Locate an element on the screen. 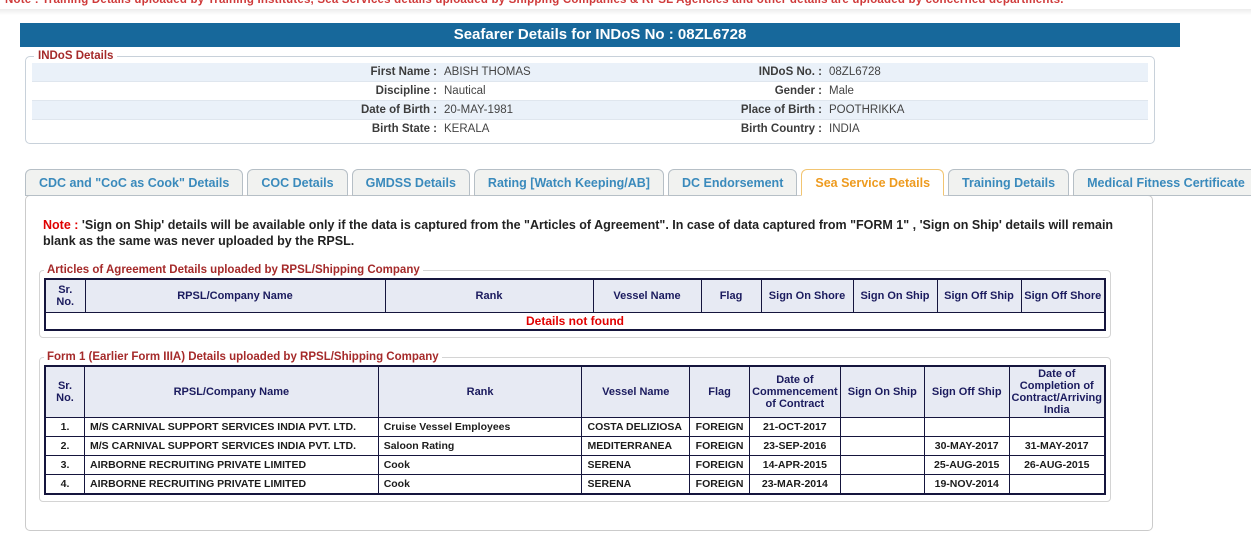 This screenshot has width=1251, height=543. place-of-birth-label: Place of Birth : is located at coordinates (781, 110).